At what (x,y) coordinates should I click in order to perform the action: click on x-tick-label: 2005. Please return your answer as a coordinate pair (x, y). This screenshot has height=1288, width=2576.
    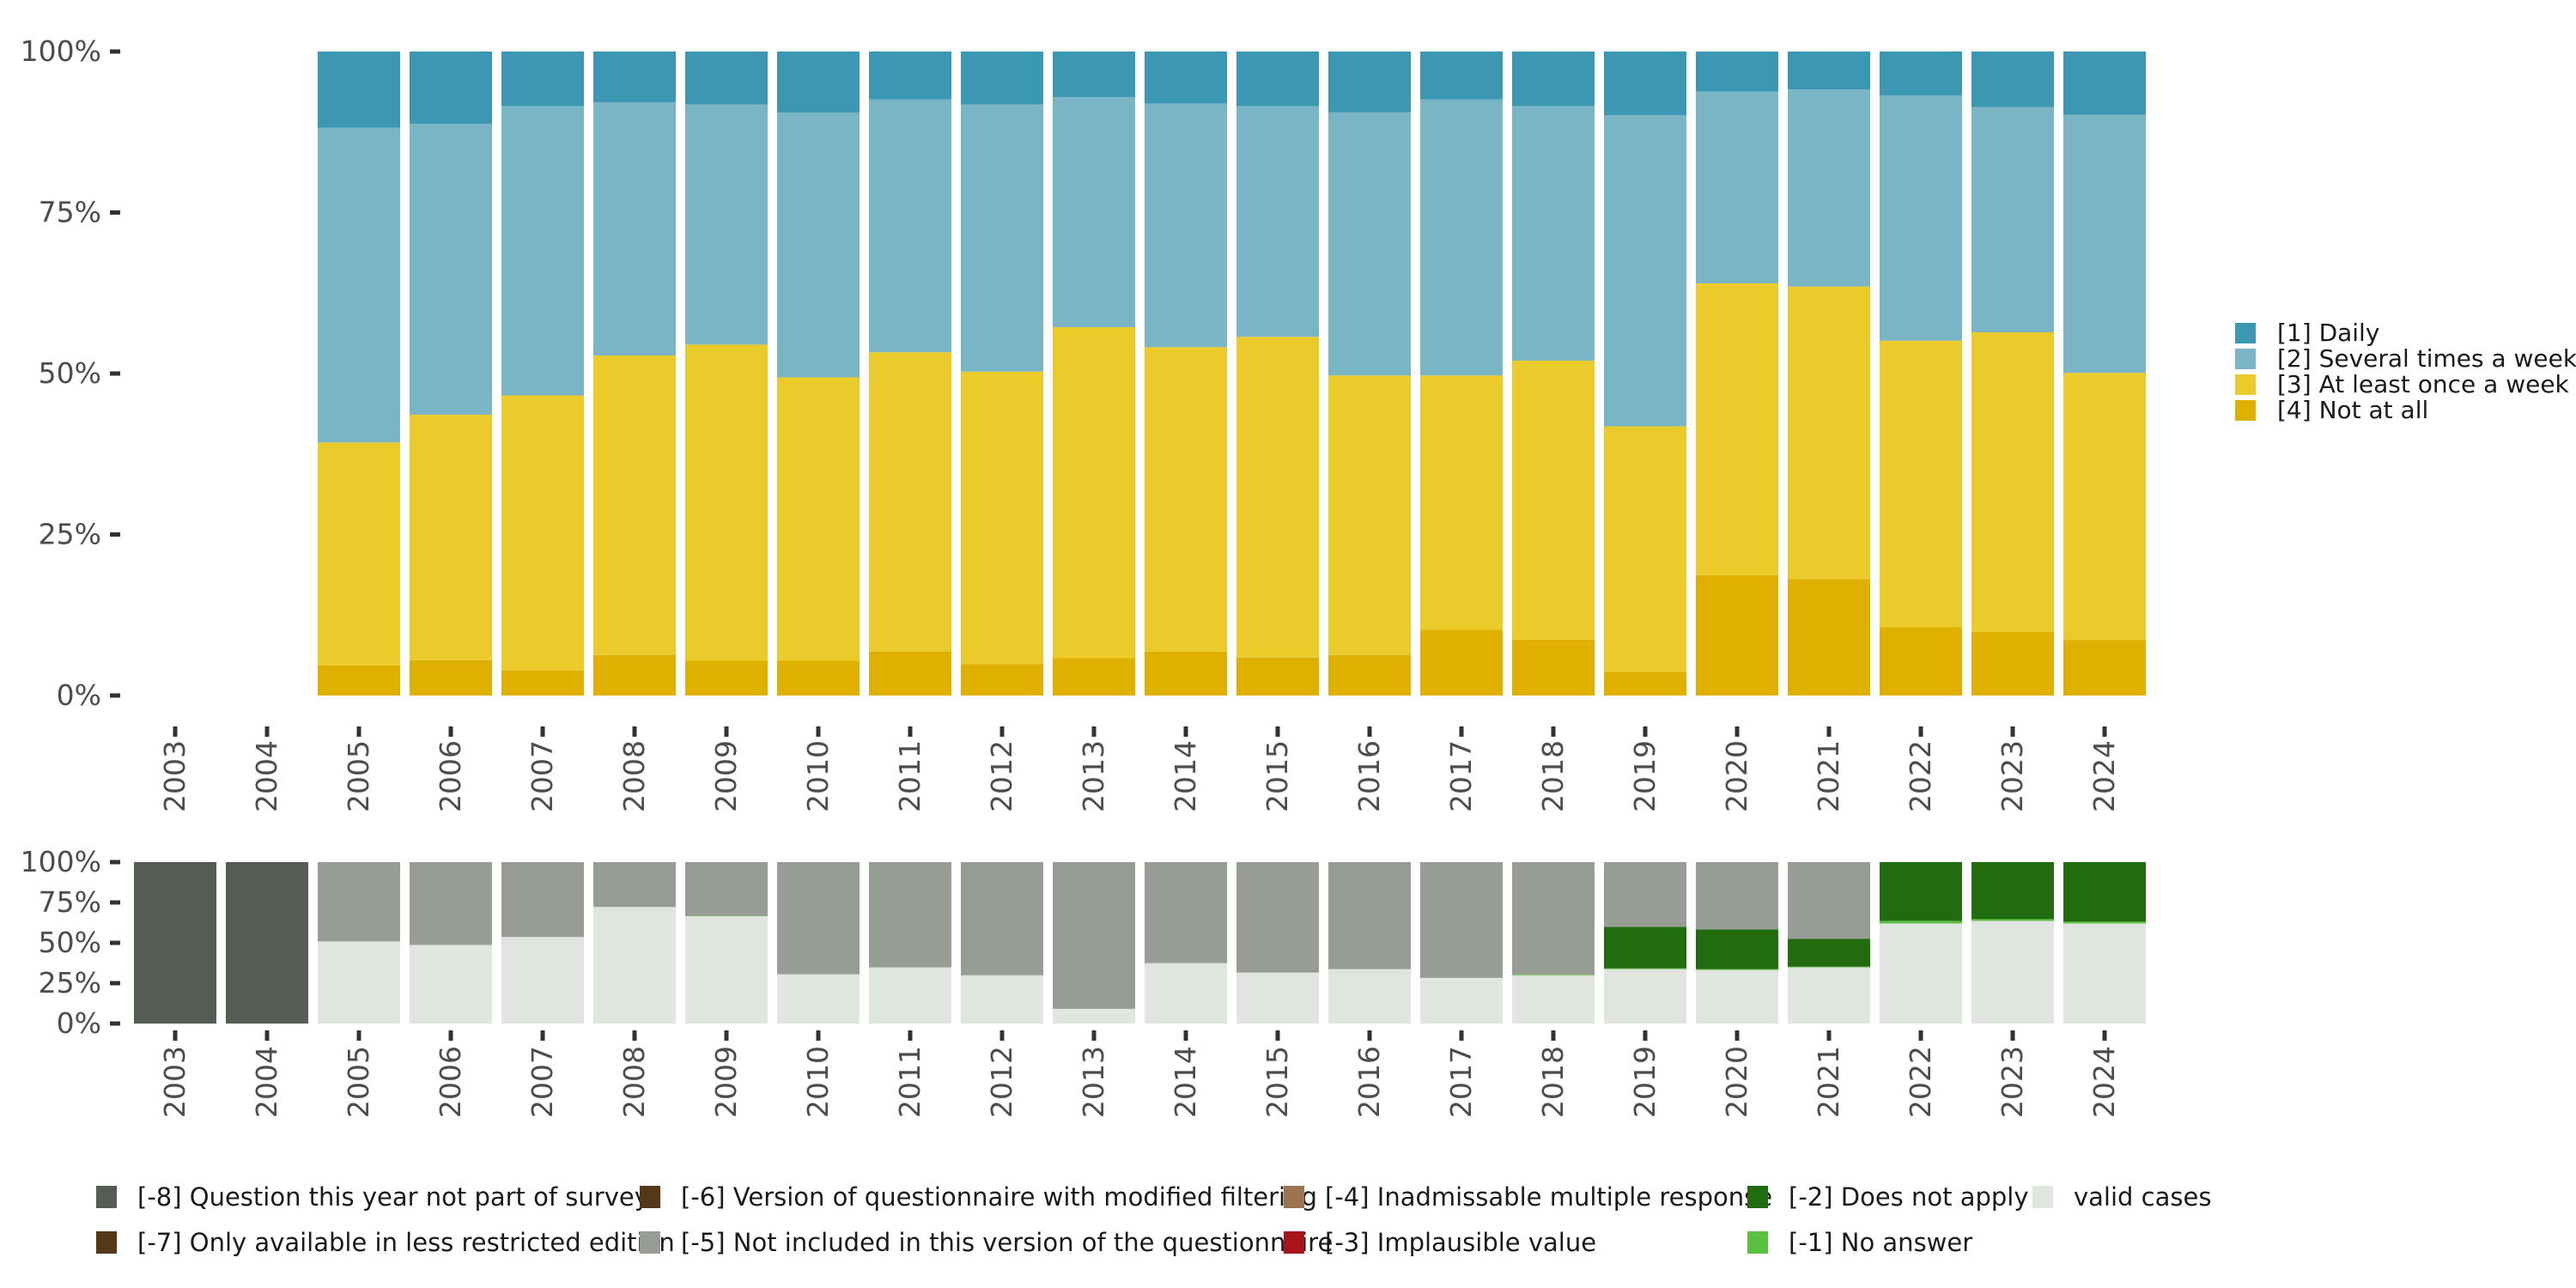
    Looking at the image, I should click on (358, 1082).